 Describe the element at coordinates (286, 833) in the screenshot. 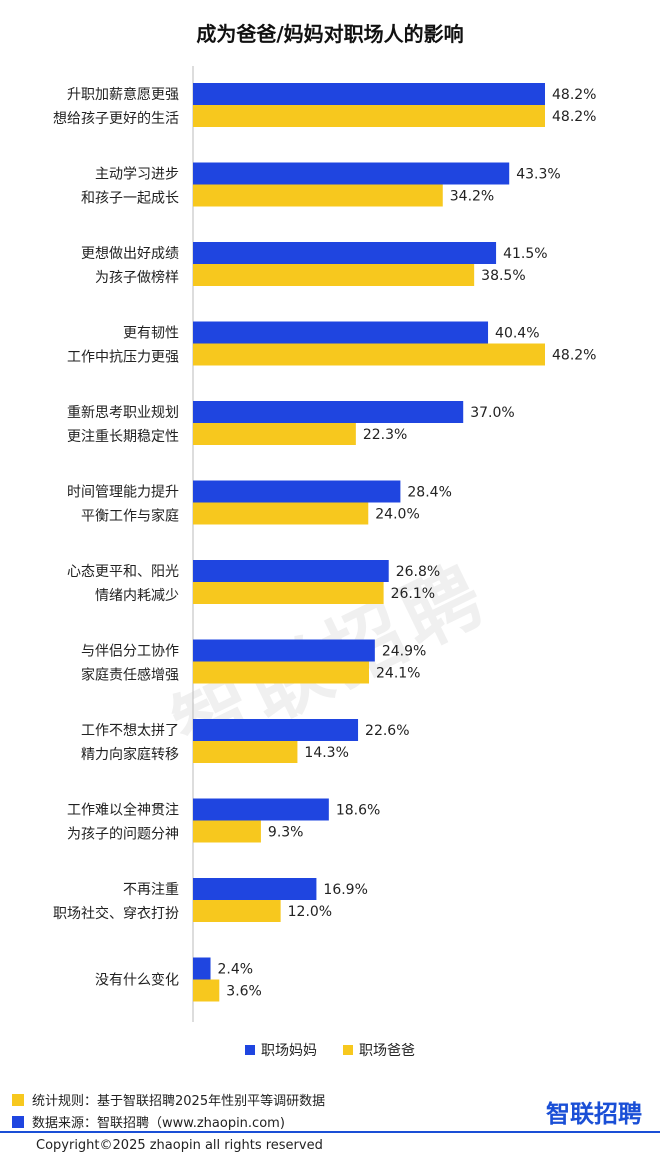

I see `data-label-fathers-9: 9.3%` at that location.